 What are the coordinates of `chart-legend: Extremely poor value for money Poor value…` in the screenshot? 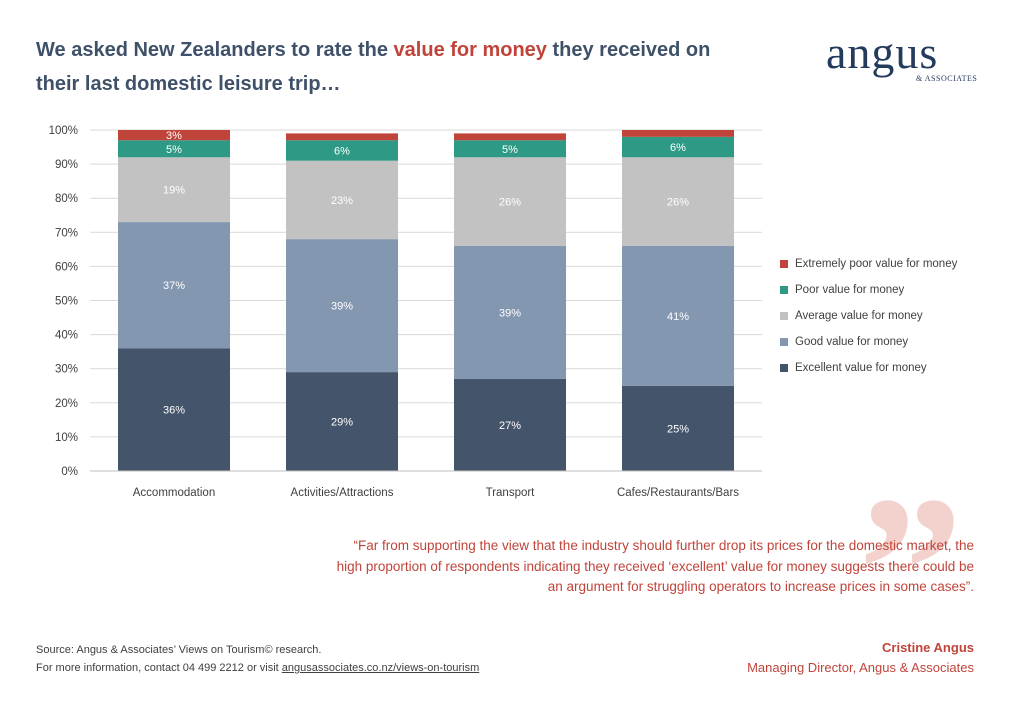 It's located at (868, 316).